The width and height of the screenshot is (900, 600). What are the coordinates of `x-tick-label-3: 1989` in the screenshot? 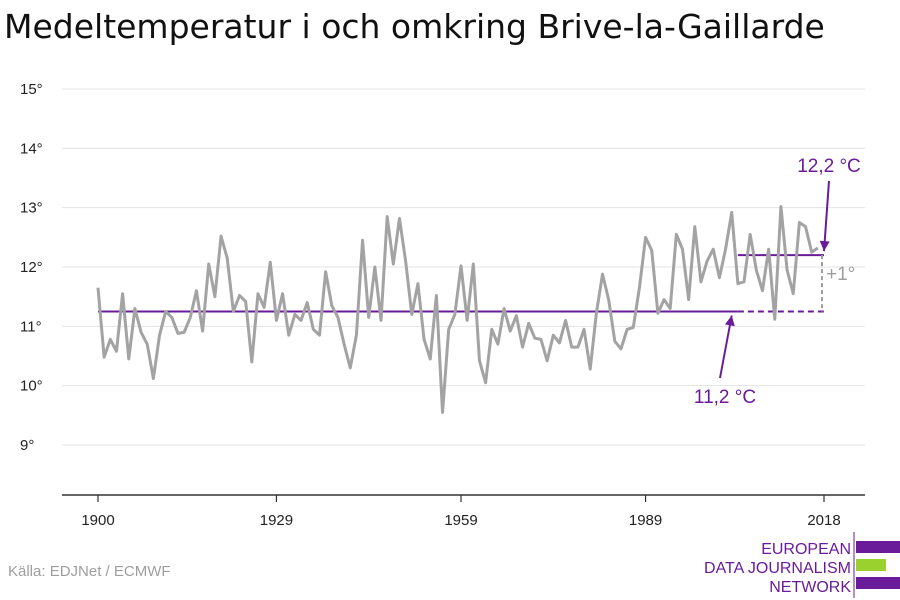 It's located at (645, 520).